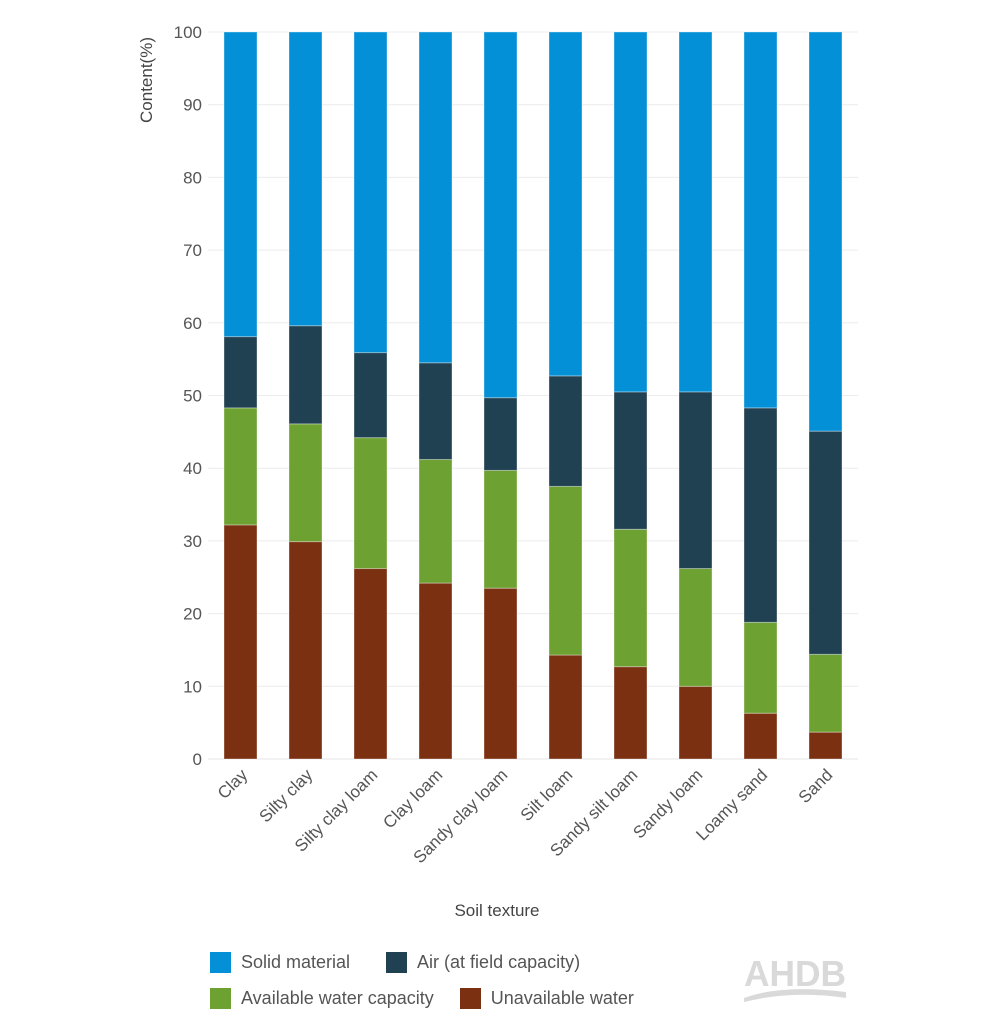  I want to click on y-tick-label: 10, so click(192, 686).